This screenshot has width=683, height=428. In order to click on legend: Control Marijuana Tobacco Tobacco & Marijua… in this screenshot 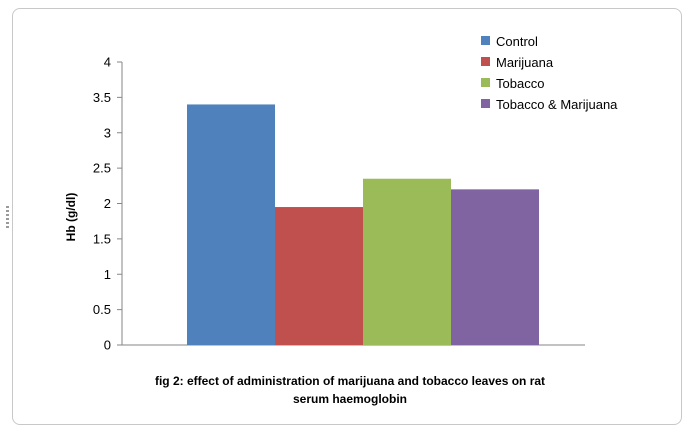, I will do `click(549, 73)`.